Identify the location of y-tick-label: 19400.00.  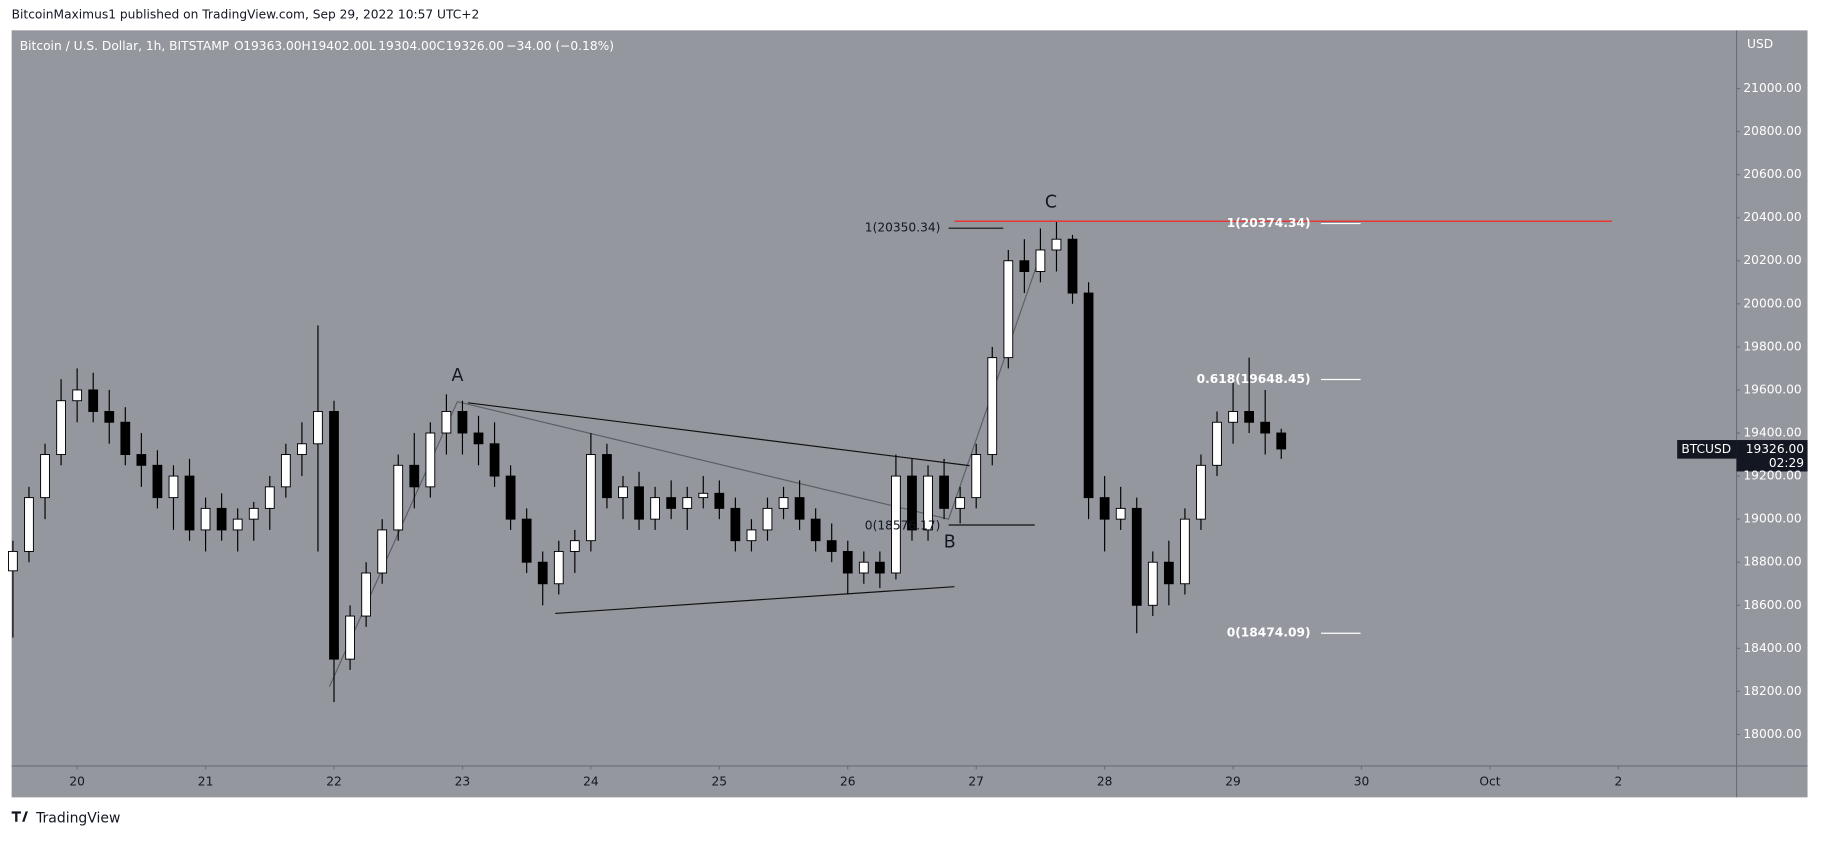
(1772, 433).